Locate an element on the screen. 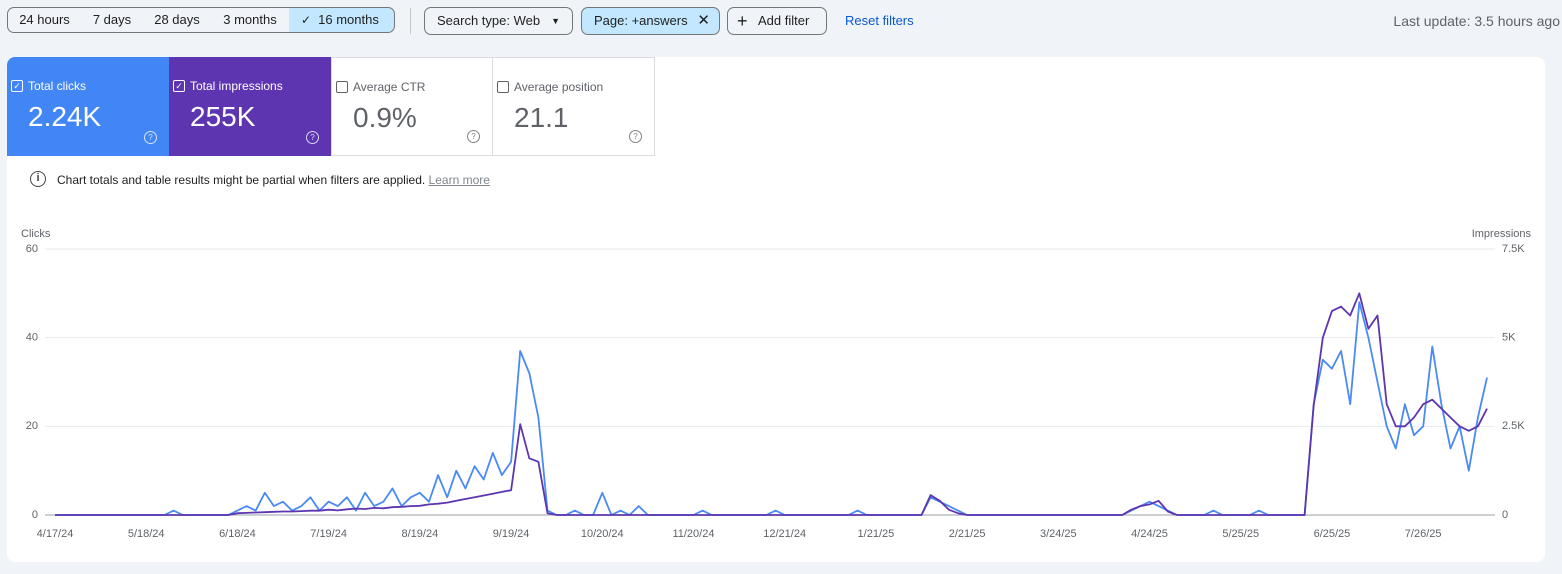 This screenshot has width=1562, height=574. y-axis-title: Clicks is located at coordinates (36, 234).